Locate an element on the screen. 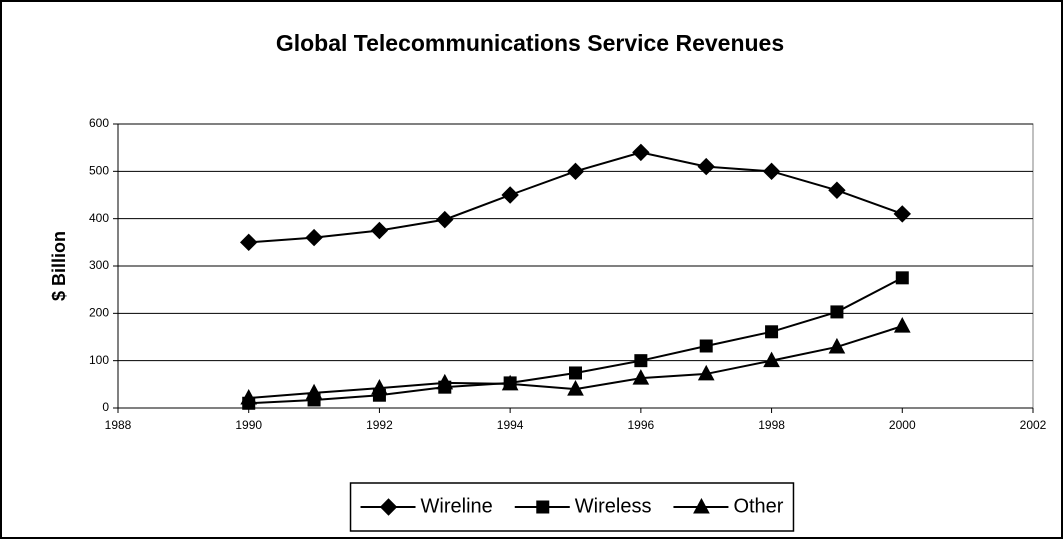 This screenshot has height=539, width=1063. x-tick-label: 2000 is located at coordinates (902, 425).